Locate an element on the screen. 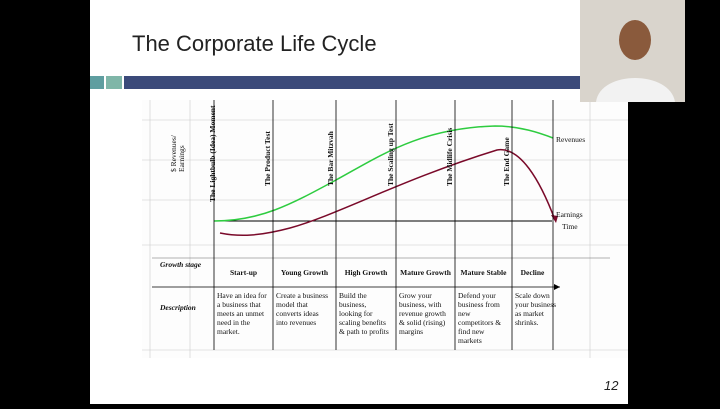 The image size is (720, 409). row-label: Description is located at coordinates (177, 307).